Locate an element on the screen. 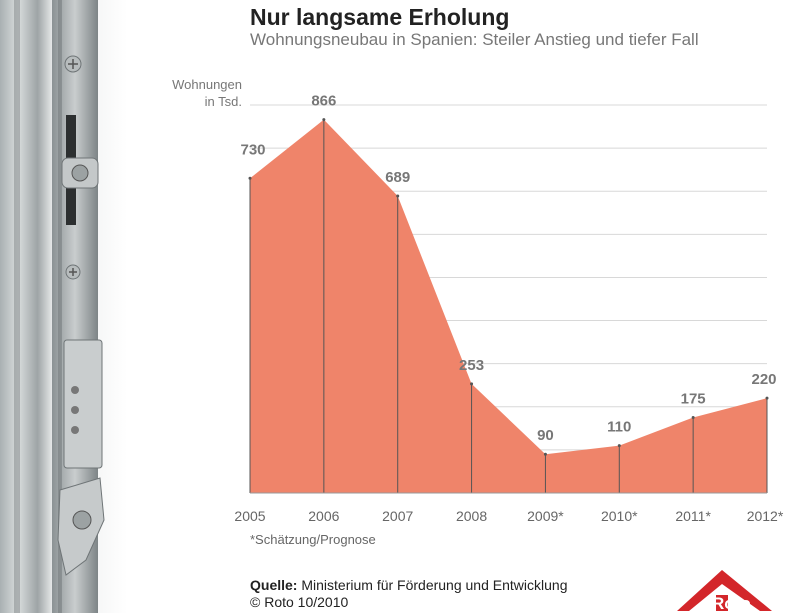 This screenshot has height=613, width=800. x-tick-label: 2005 is located at coordinates (249, 516).